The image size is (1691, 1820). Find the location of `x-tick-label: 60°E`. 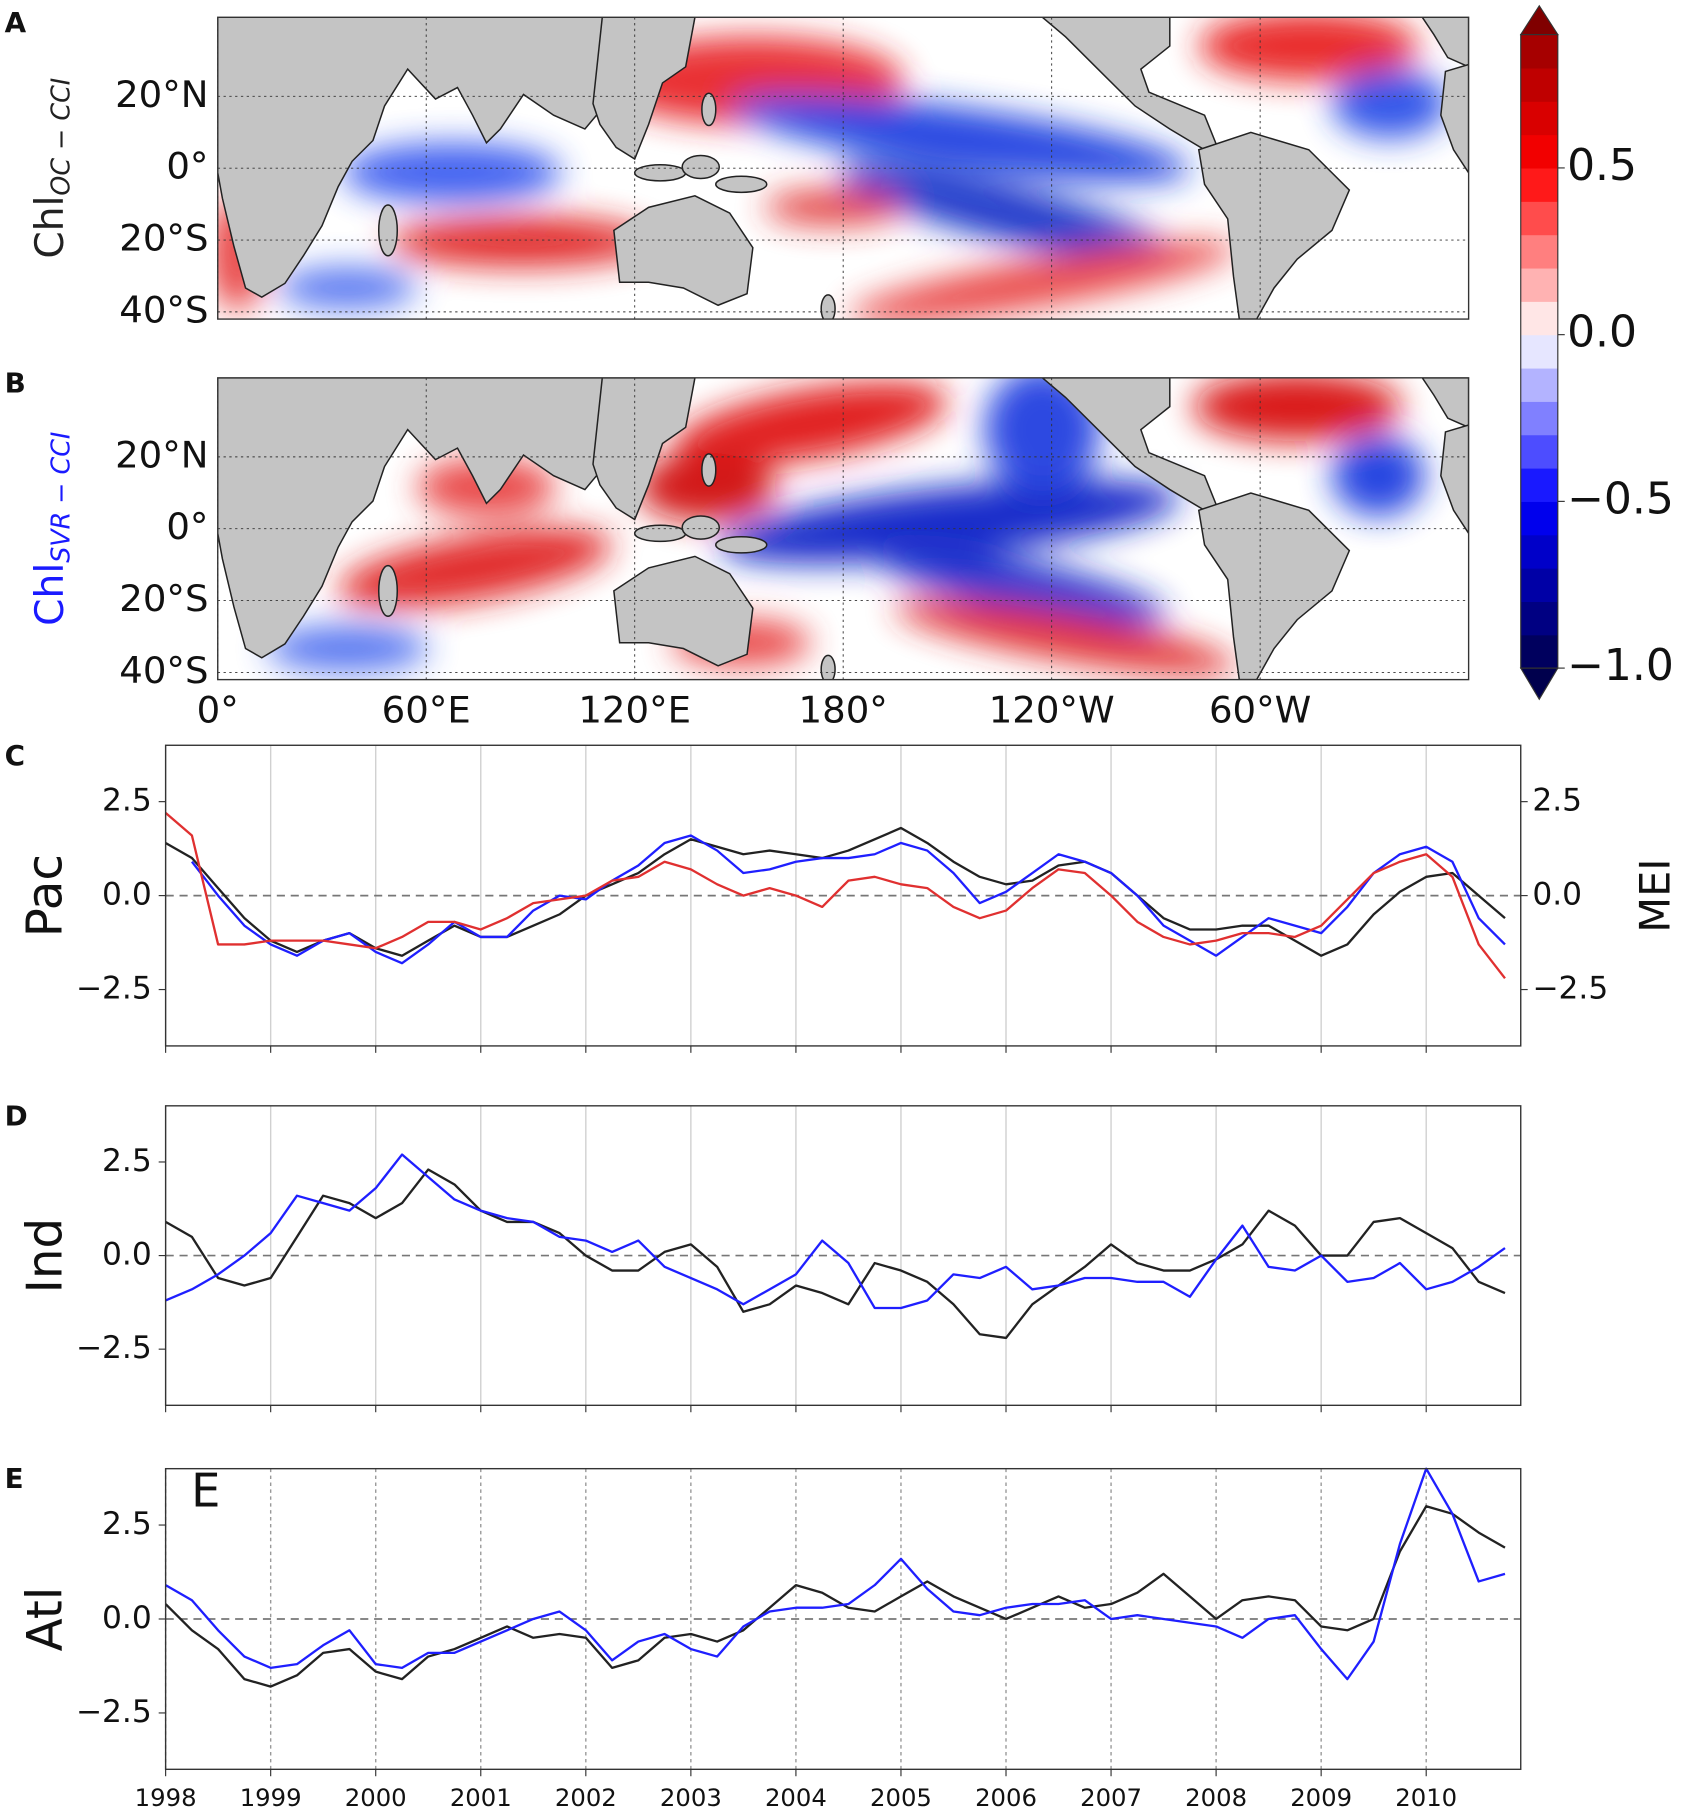

x-tick-label: 60°E is located at coordinates (426, 709).